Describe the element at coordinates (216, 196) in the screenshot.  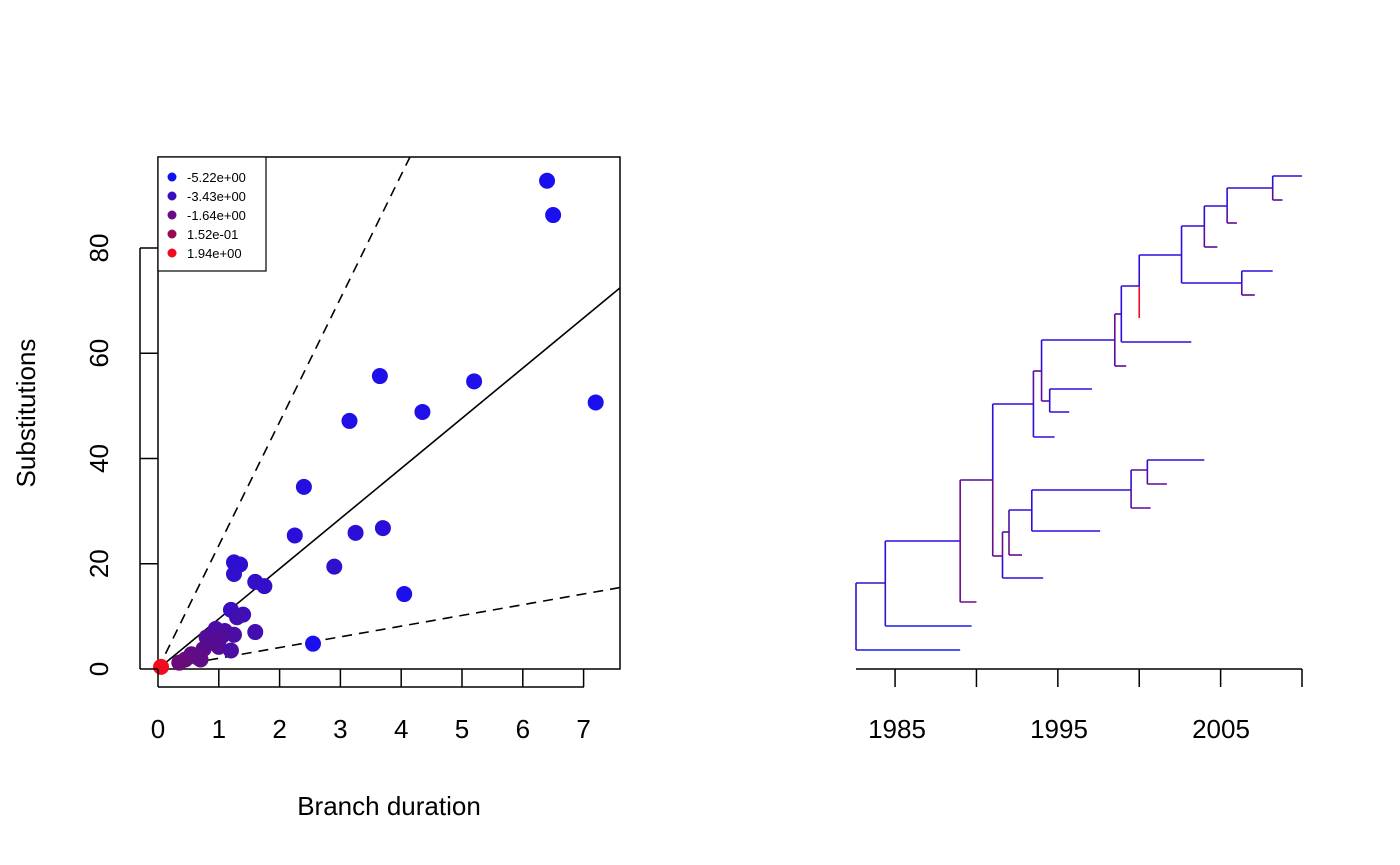
I see `legend-label-1: -3.43e+00` at that location.